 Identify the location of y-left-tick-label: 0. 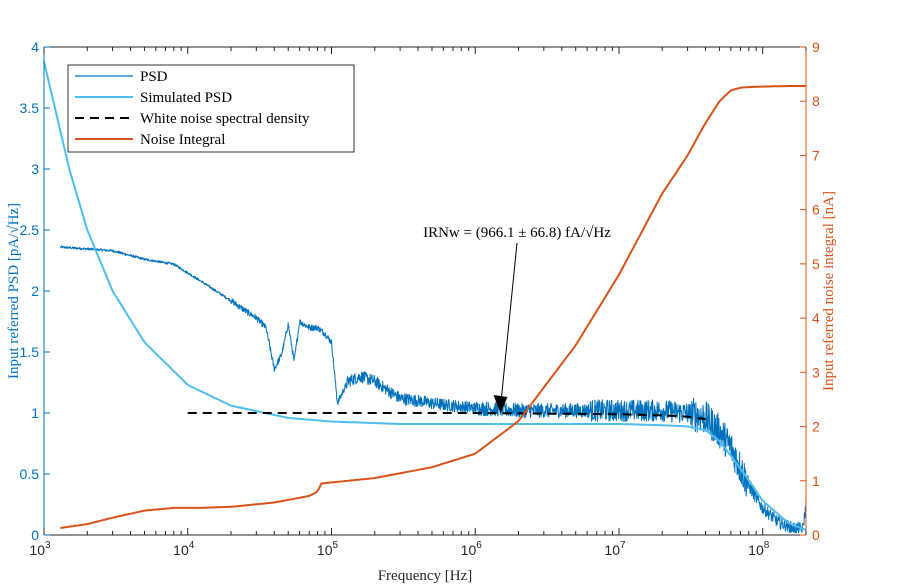
(35, 535).